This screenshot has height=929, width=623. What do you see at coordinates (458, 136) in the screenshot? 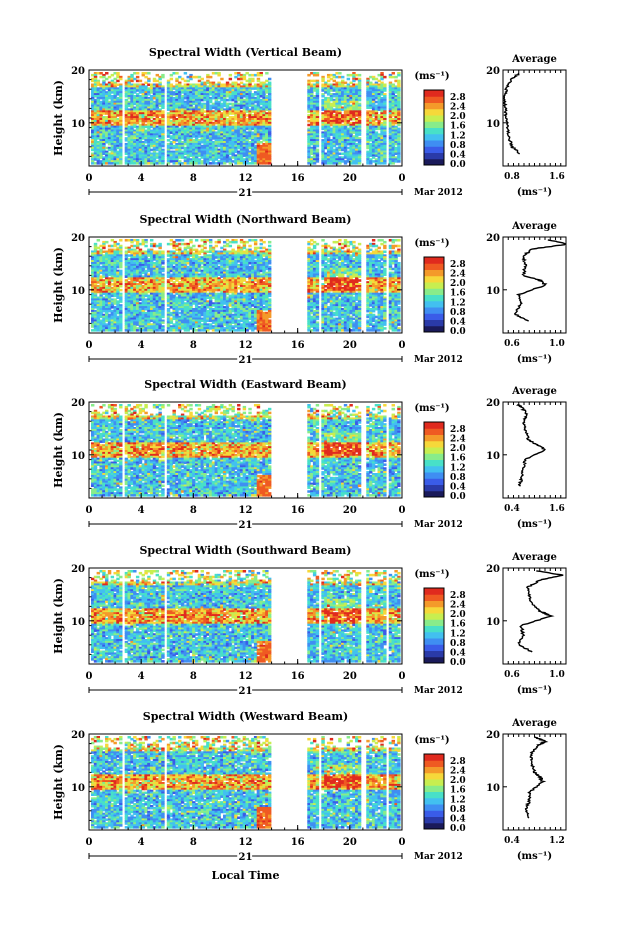
I see `colorbar-tick-label: 1.2` at bounding box center [458, 136].